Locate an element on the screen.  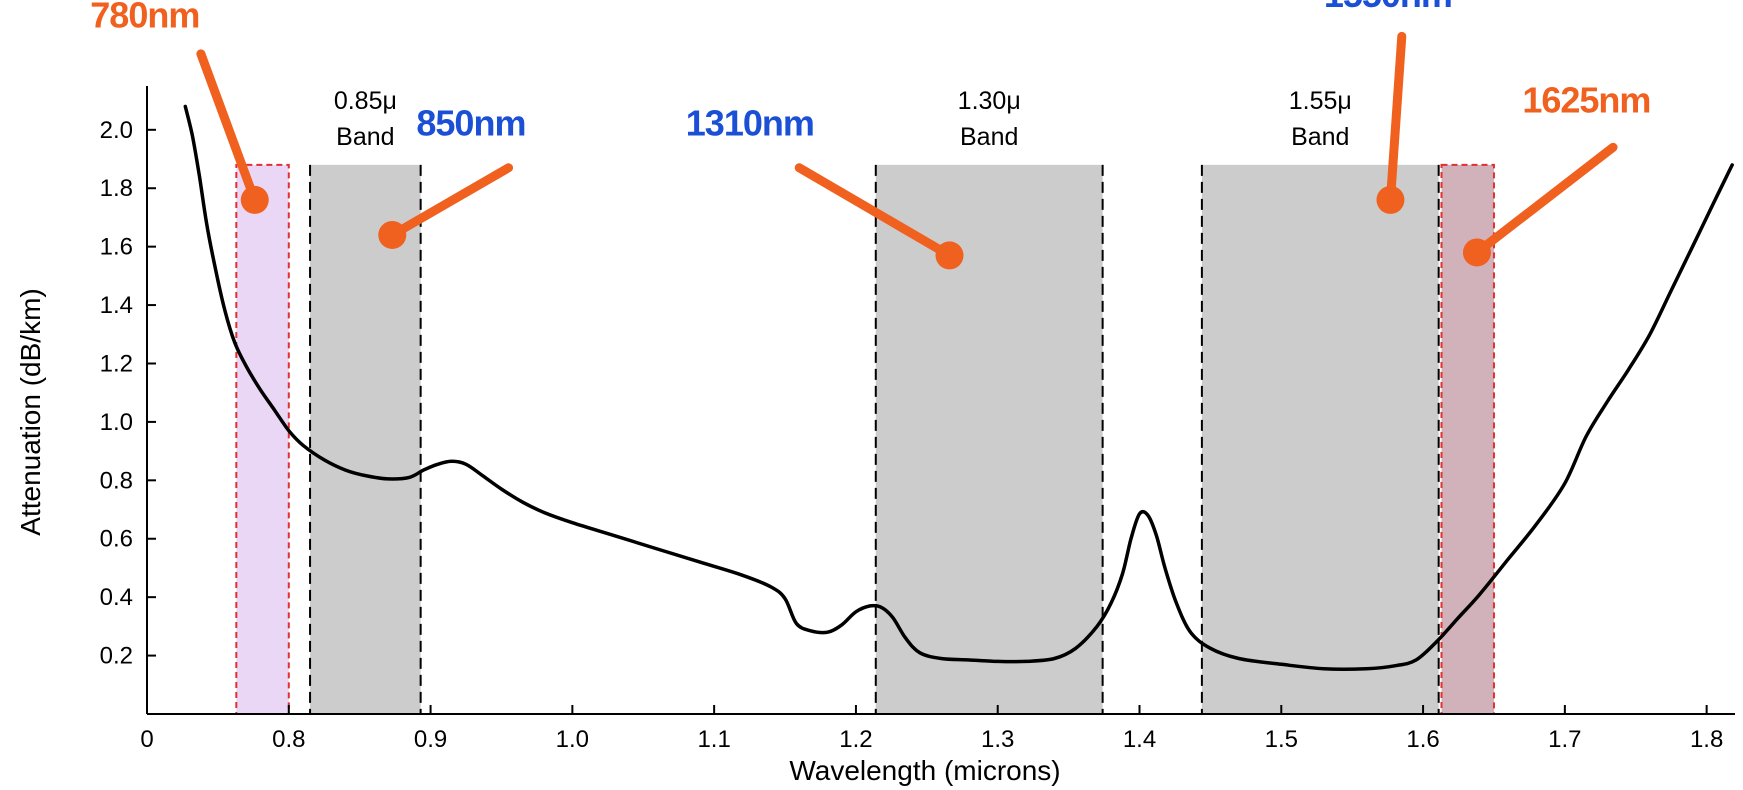
x-tick-label: 1.5 is located at coordinates (1281, 739).